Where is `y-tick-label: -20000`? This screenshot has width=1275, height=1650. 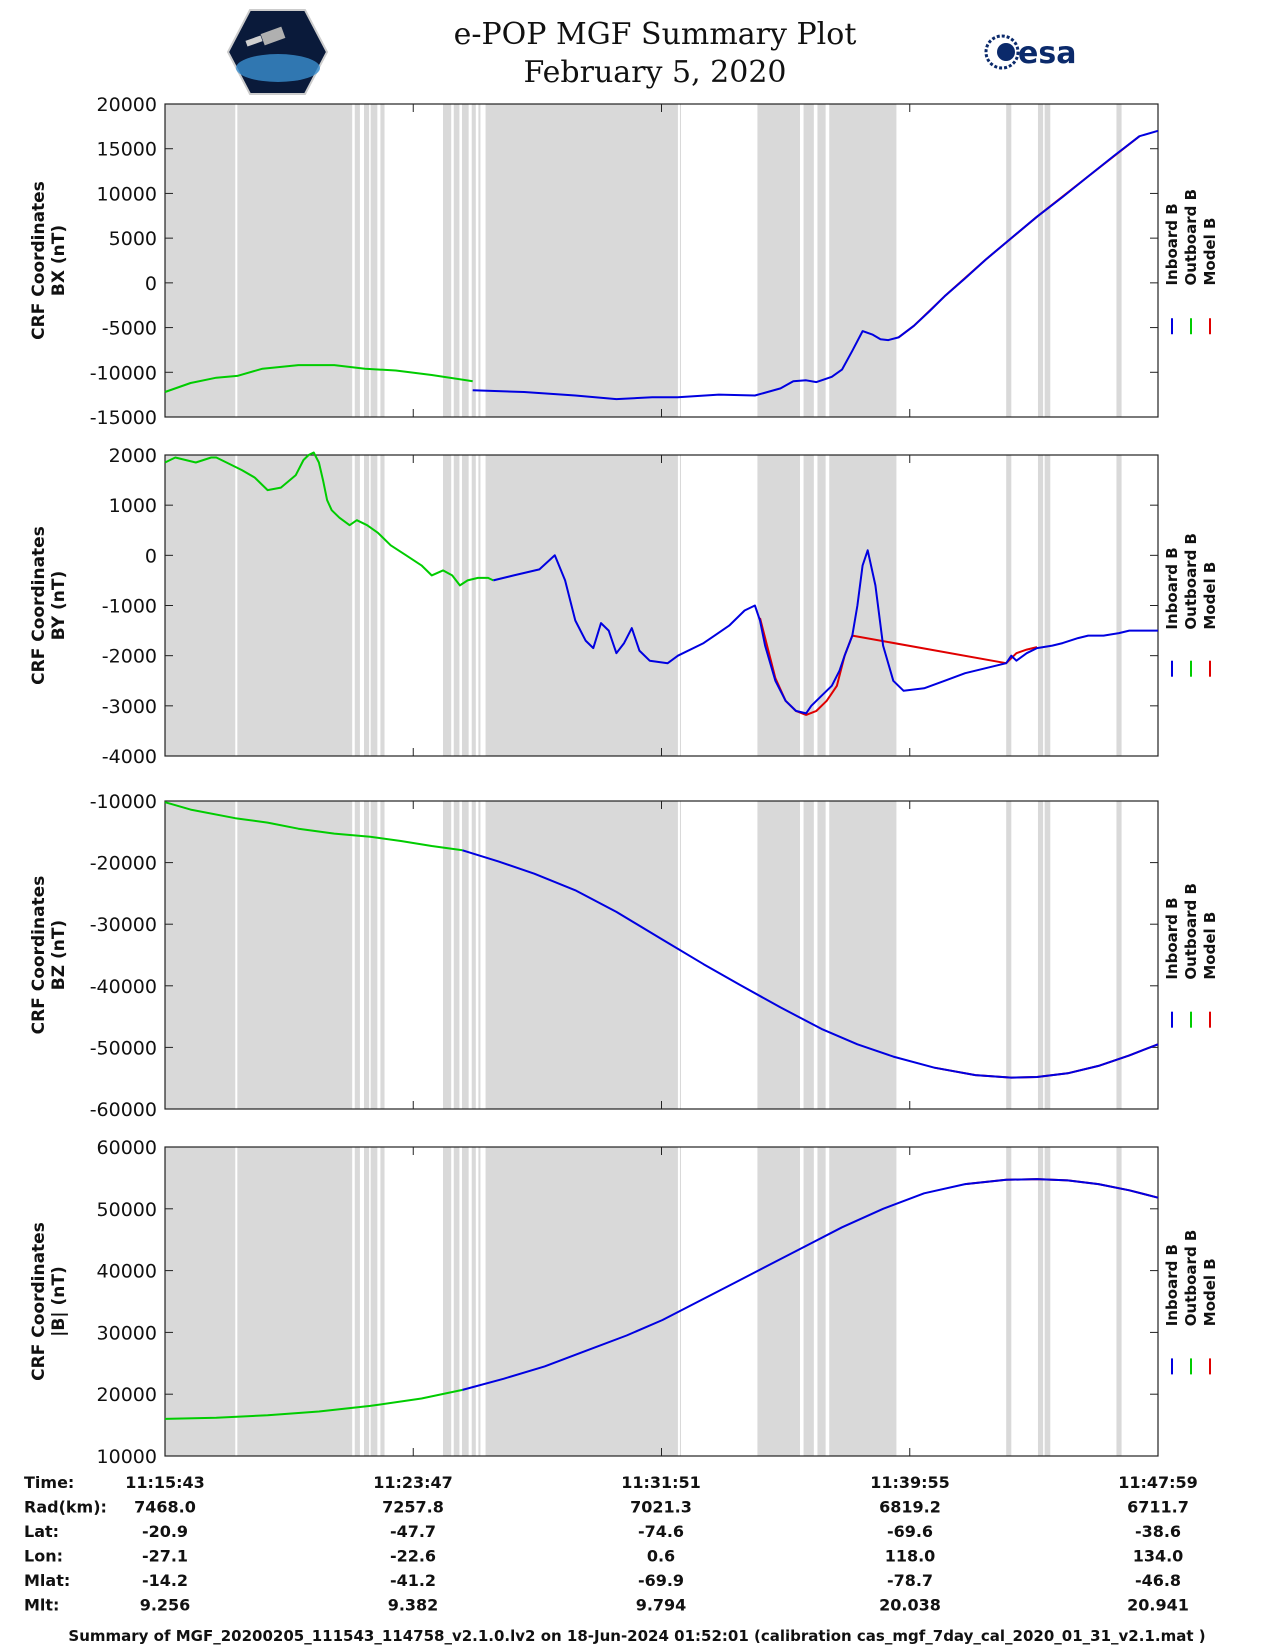 y-tick-label: -20000 is located at coordinates (123, 864).